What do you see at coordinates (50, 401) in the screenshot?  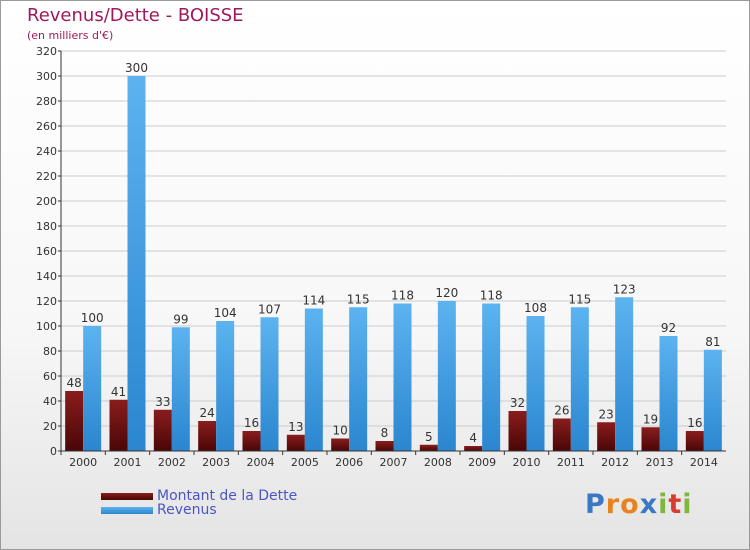 I see `y-tick-label: 40` at bounding box center [50, 401].